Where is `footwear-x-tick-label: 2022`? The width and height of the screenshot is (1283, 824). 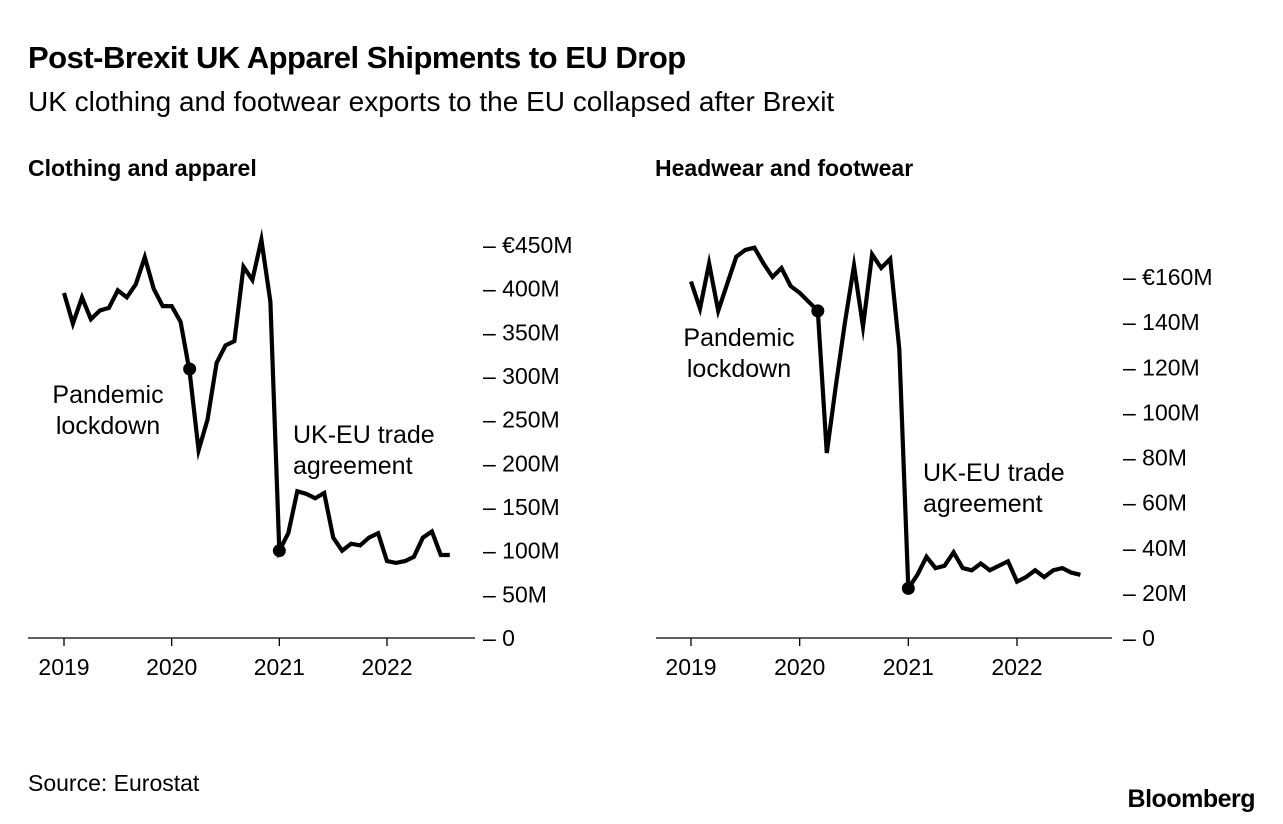 footwear-x-tick-label: 2022 is located at coordinates (1016, 667).